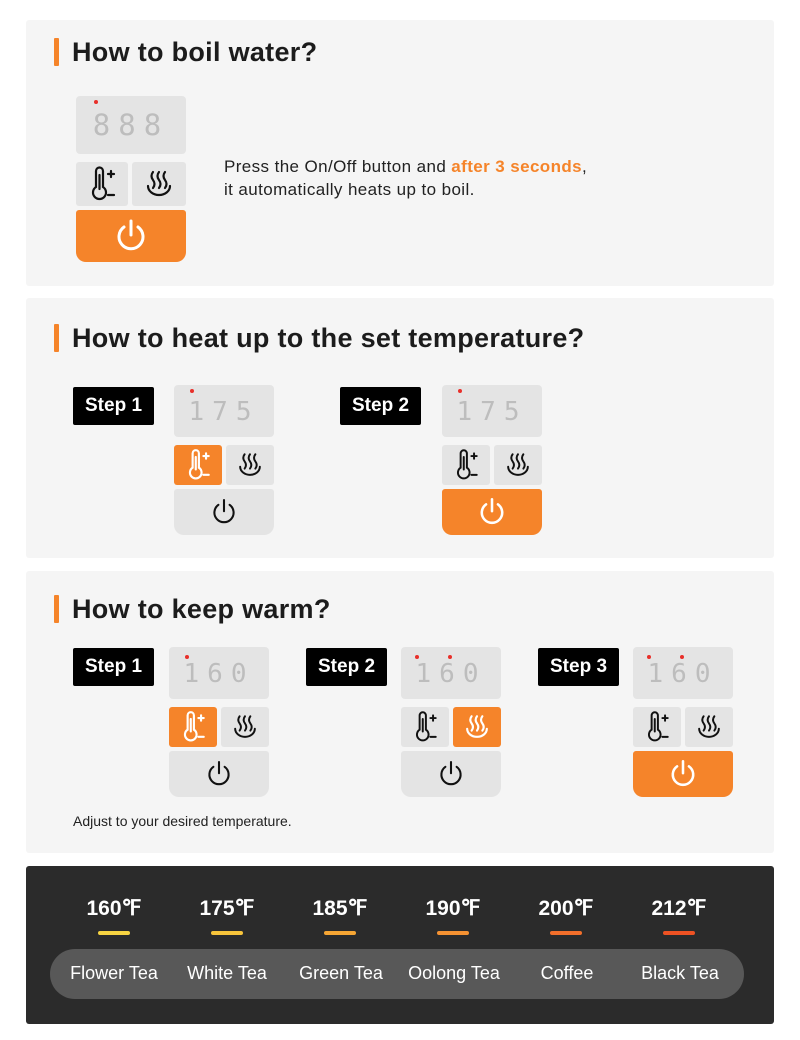  I want to click on control-panel-step-3: 160, so click(683, 722).